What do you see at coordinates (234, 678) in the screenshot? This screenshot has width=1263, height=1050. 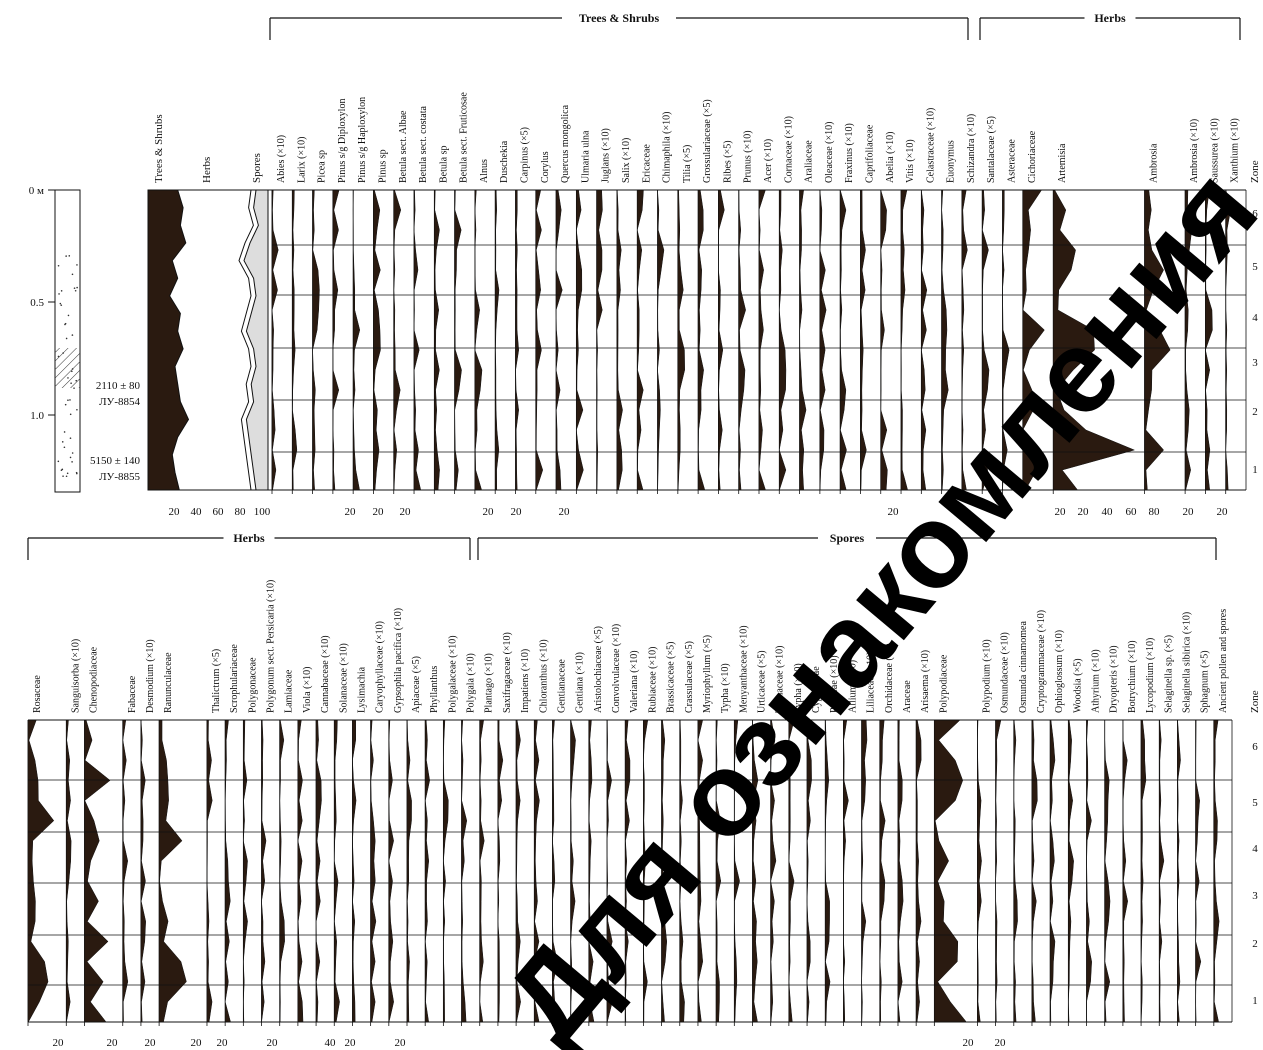 I see `taxon-label: Scrophulariaceae` at bounding box center [234, 678].